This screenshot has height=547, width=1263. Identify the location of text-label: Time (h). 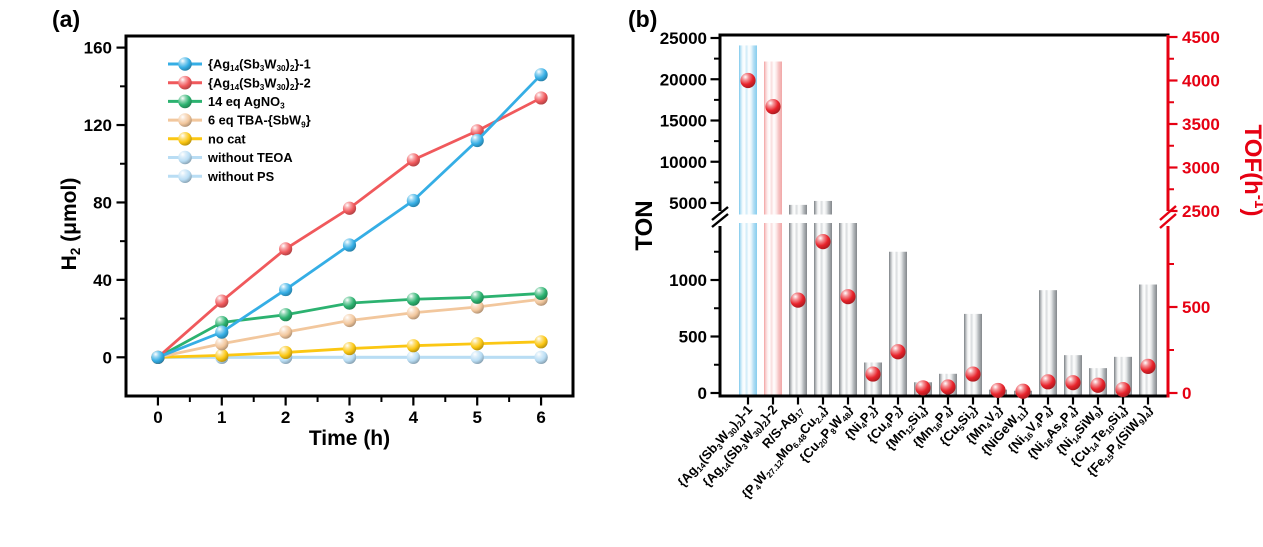
(349, 438).